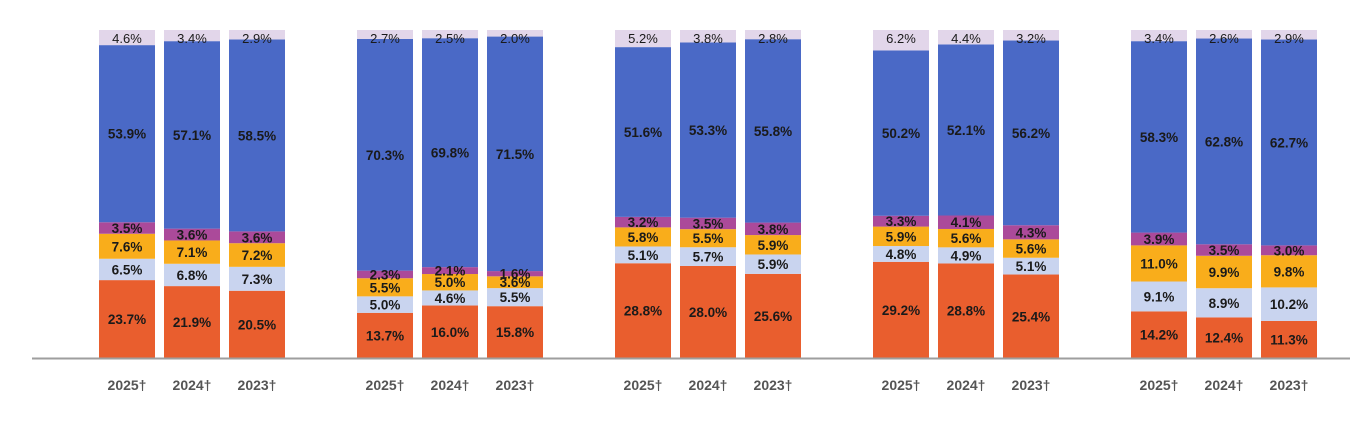 The width and height of the screenshot is (1350, 422). I want to click on segment-label-purple: 3.2%, so click(643, 222).